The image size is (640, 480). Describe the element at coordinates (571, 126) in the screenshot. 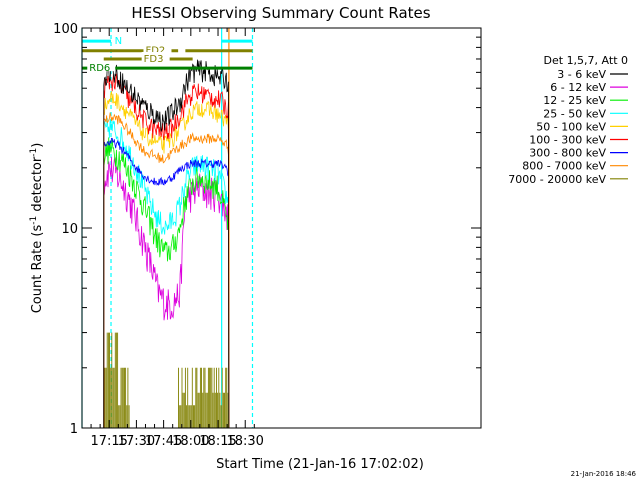

I see `legend-label-50-100: 50 - 100 keV` at that location.